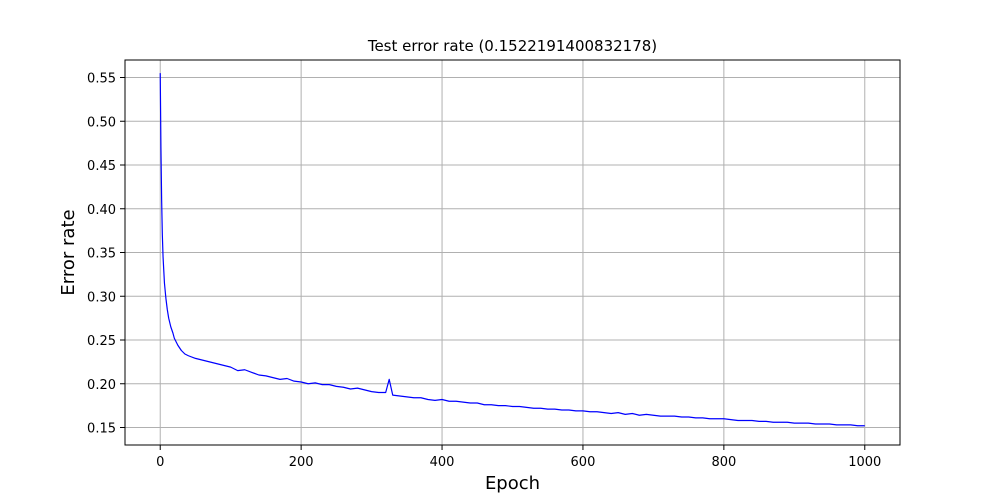  What do you see at coordinates (101, 79) in the screenshot?
I see `y-tick-label: 0.55` at bounding box center [101, 79].